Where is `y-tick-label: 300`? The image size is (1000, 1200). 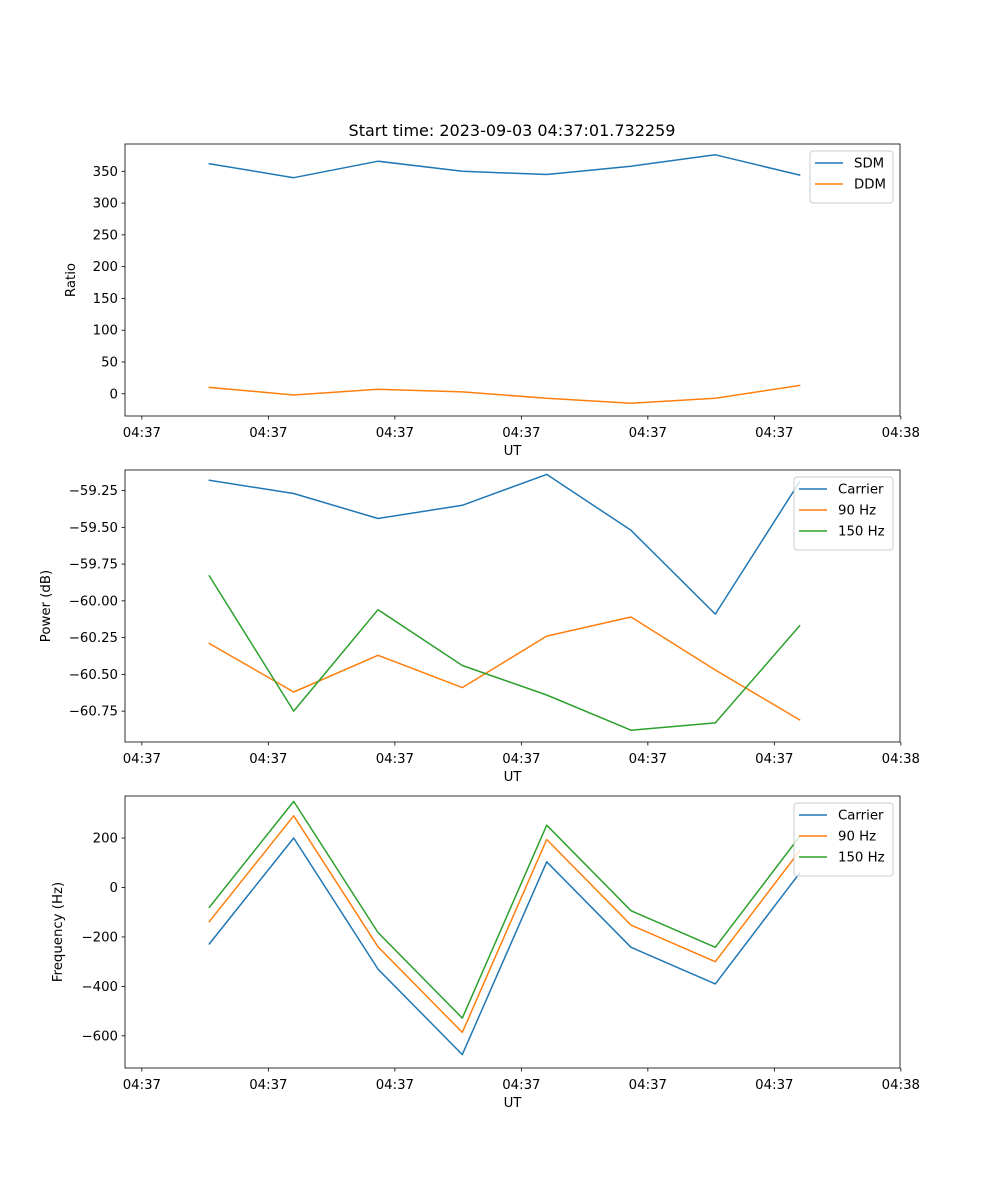
y-tick-label: 300 is located at coordinates (105, 204).